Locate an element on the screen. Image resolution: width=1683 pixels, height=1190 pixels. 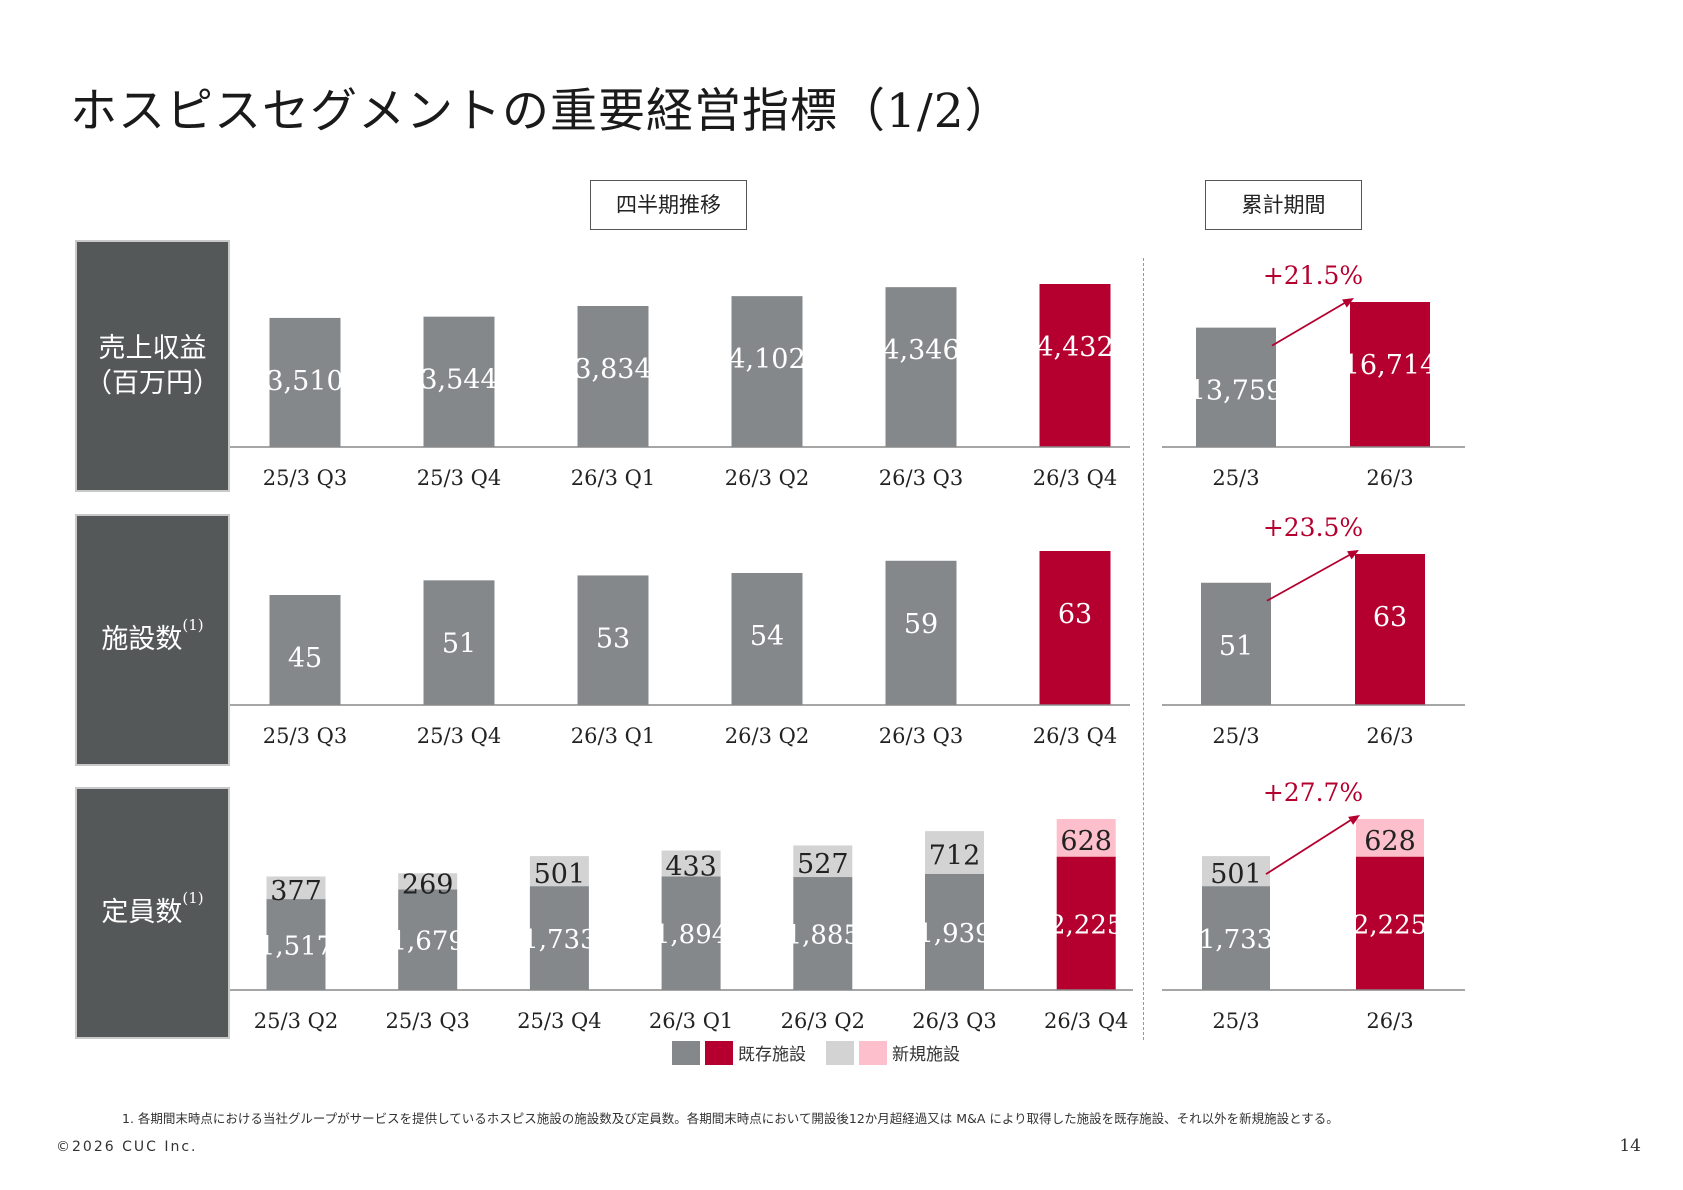
revenue_quarterly-tick-label: 25/3 Q4 is located at coordinates (459, 478).